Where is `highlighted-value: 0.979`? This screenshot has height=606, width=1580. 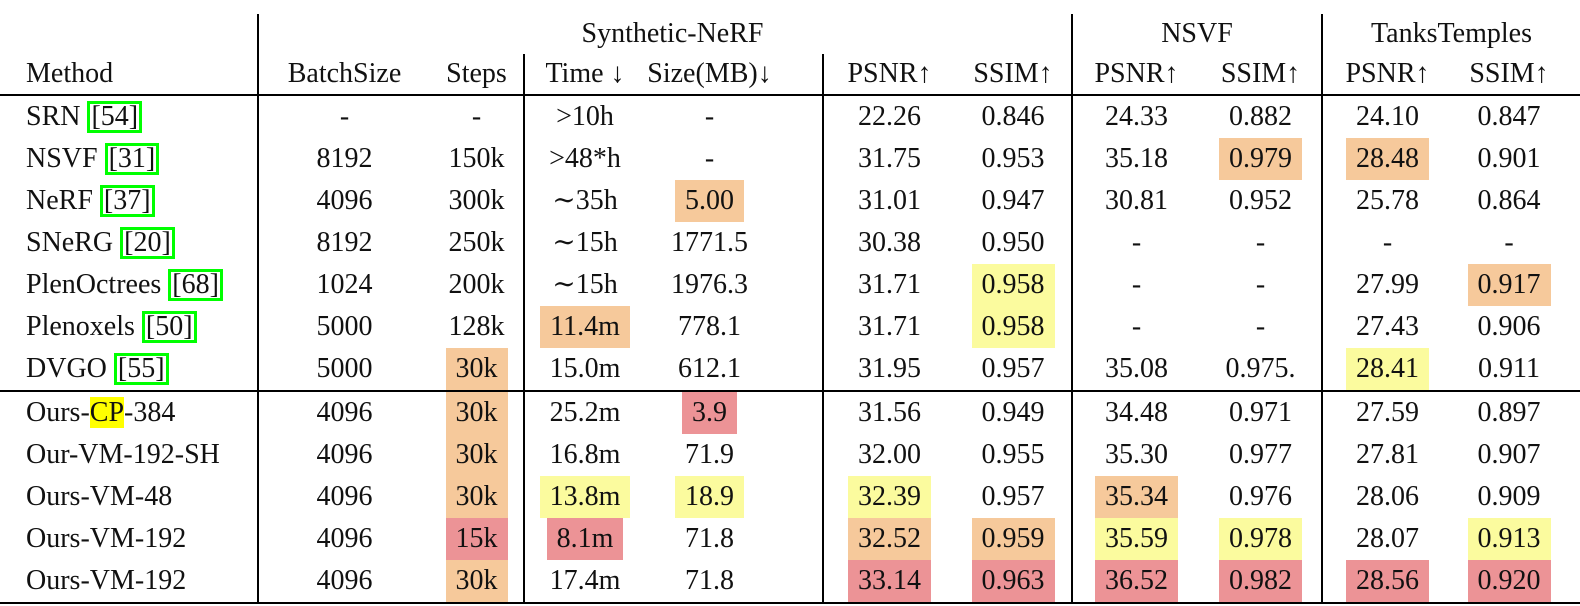 highlighted-value: 0.979 is located at coordinates (1260, 159).